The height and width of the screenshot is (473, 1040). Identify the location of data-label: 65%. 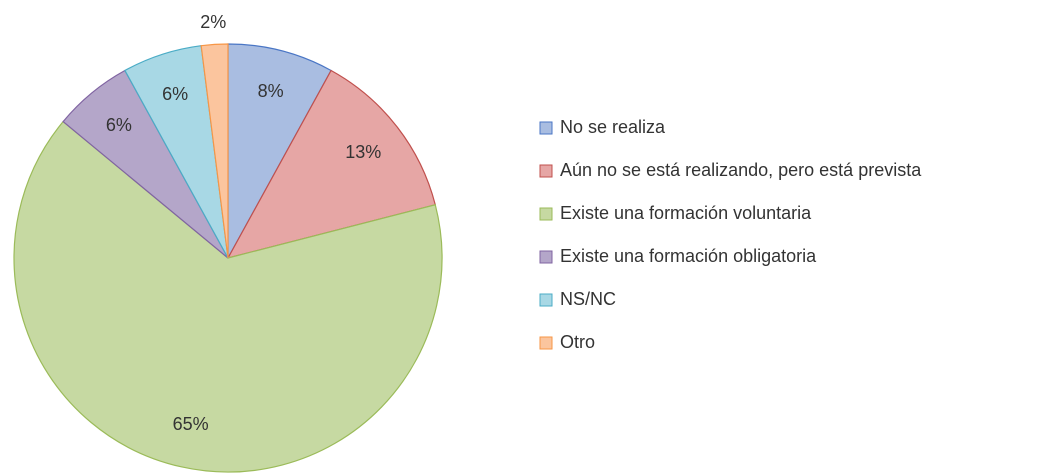
(191, 424).